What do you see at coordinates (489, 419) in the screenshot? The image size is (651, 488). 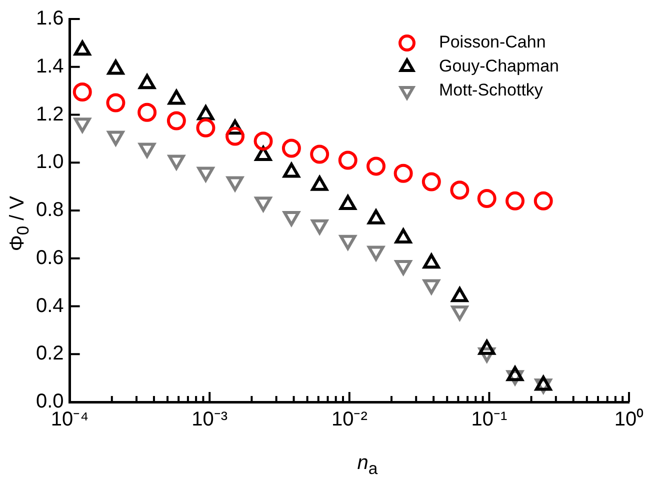 I see `x-tick-label: 10⁻¹` at bounding box center [489, 419].